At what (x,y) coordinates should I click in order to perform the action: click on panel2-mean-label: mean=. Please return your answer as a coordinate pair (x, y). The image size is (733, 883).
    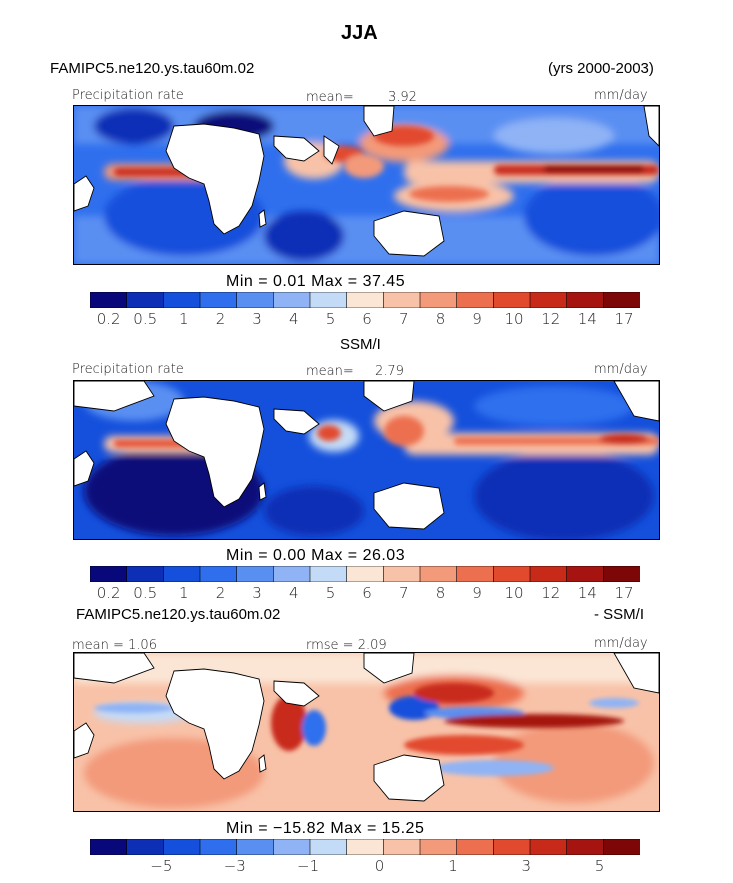
    Looking at the image, I should click on (330, 371).